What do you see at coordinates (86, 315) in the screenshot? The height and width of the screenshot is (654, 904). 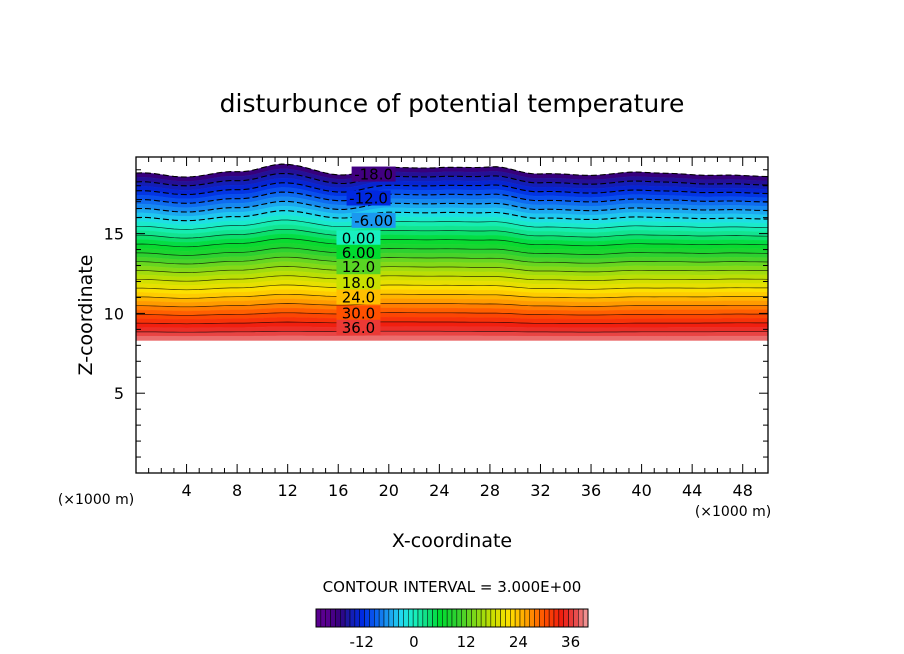 I see `y-axis-label: Z-coordinate` at bounding box center [86, 315].